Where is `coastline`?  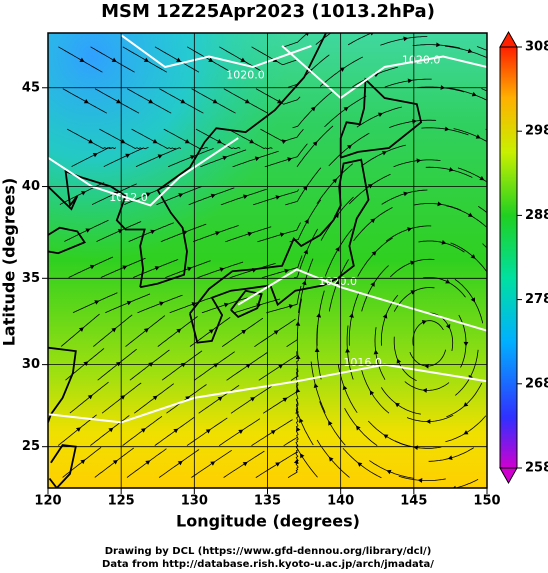
coastline is located at coordinates (279, 251).